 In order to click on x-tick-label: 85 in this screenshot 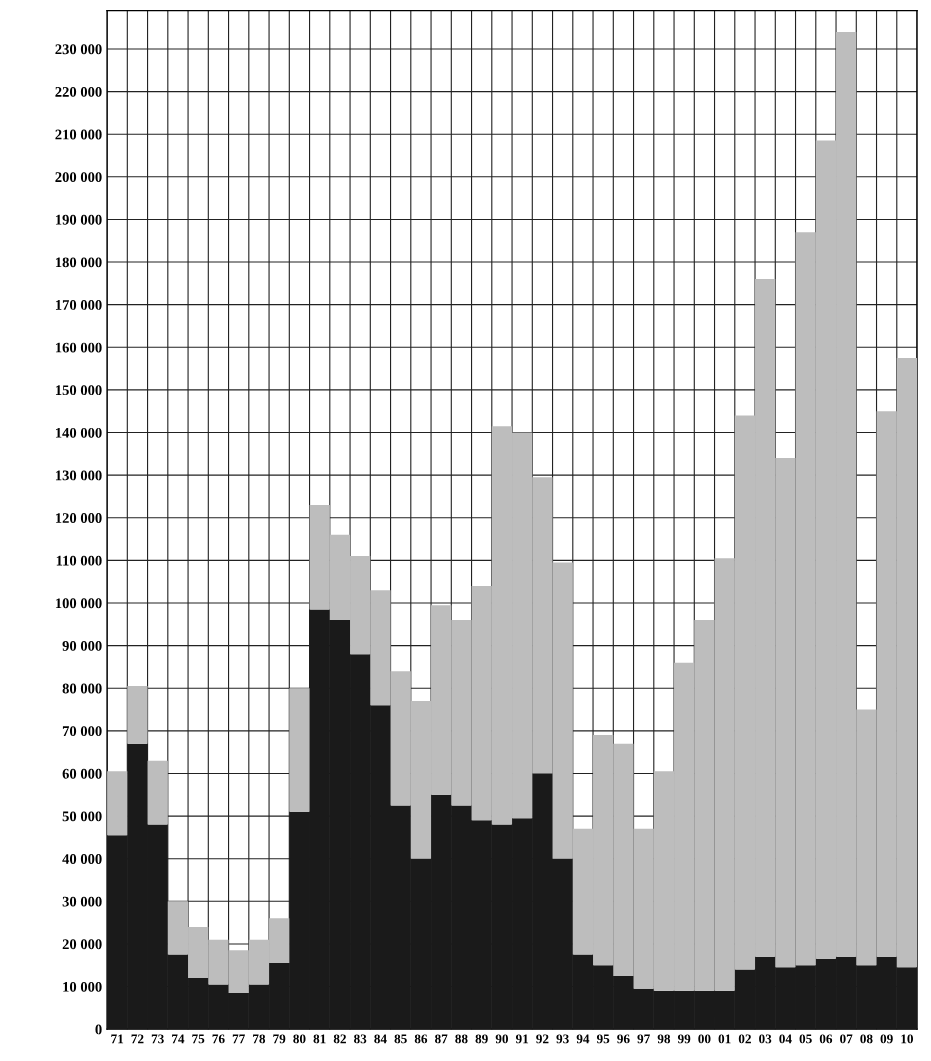, I will do `click(400, 1039)`.